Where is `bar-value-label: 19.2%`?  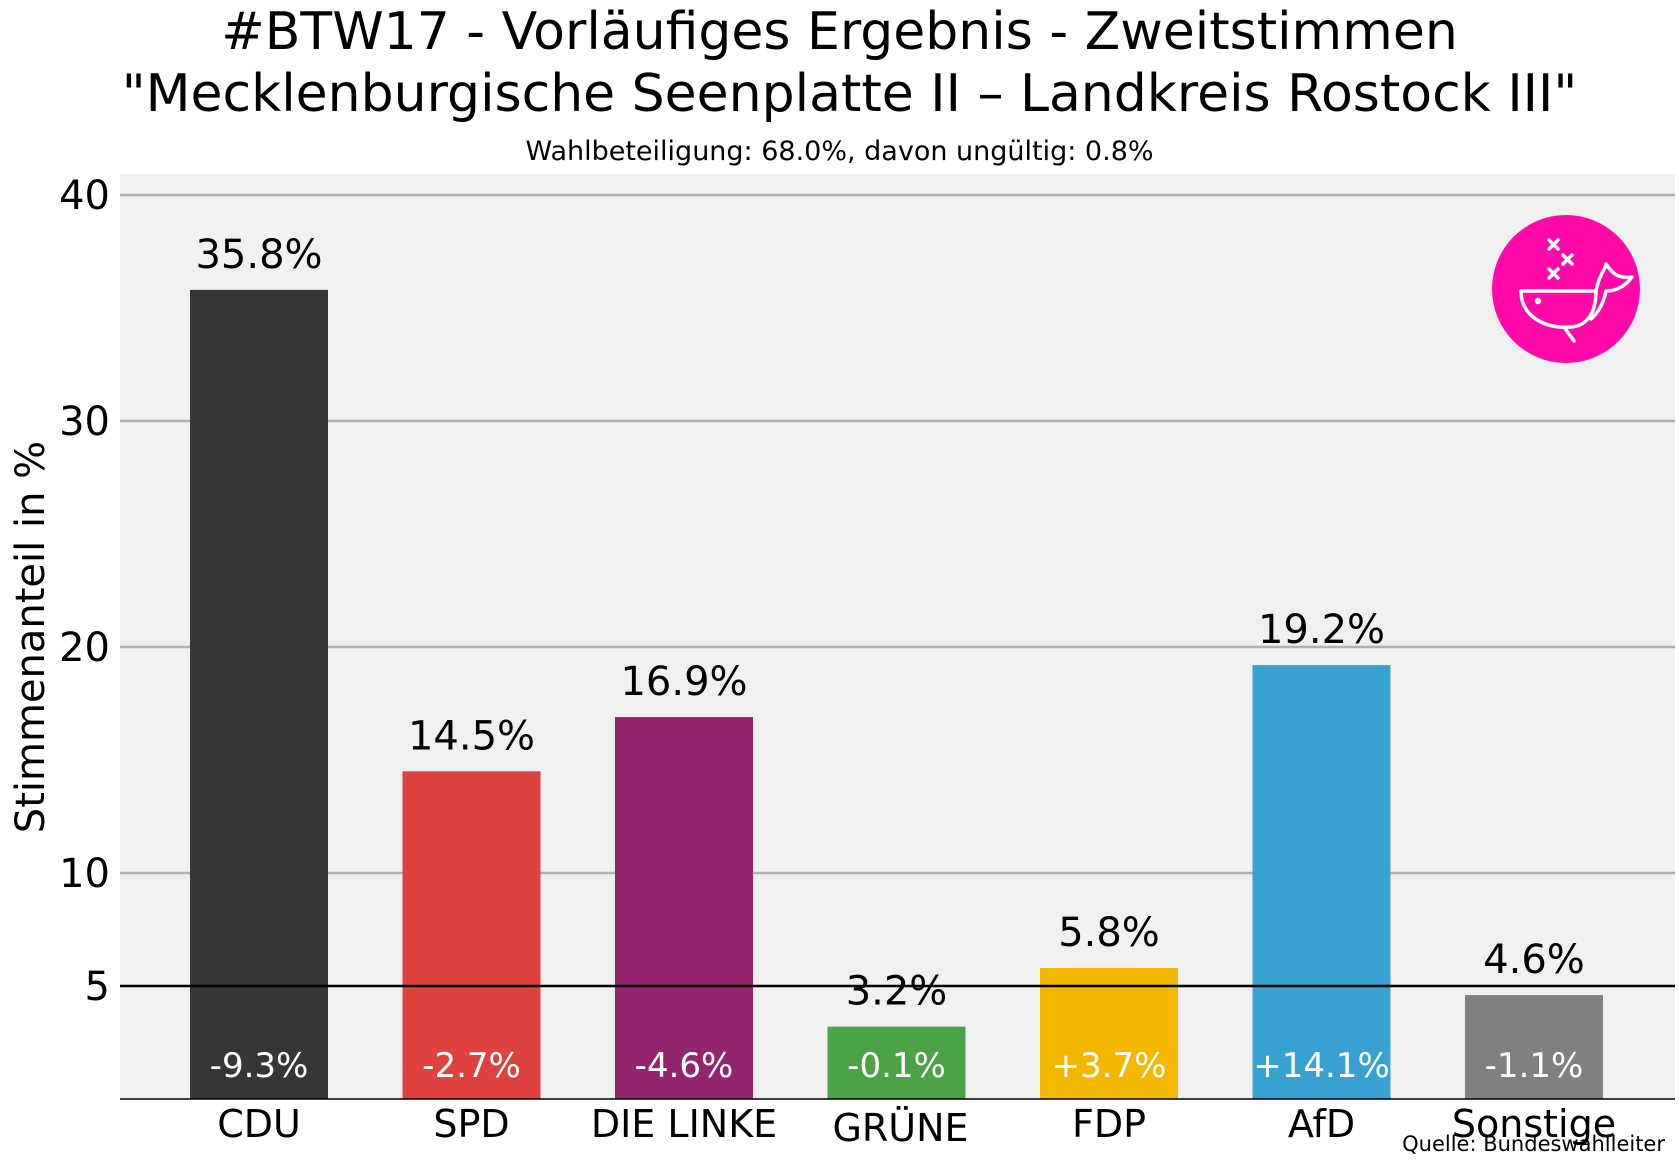
bar-value-label: 19.2% is located at coordinates (1321, 630).